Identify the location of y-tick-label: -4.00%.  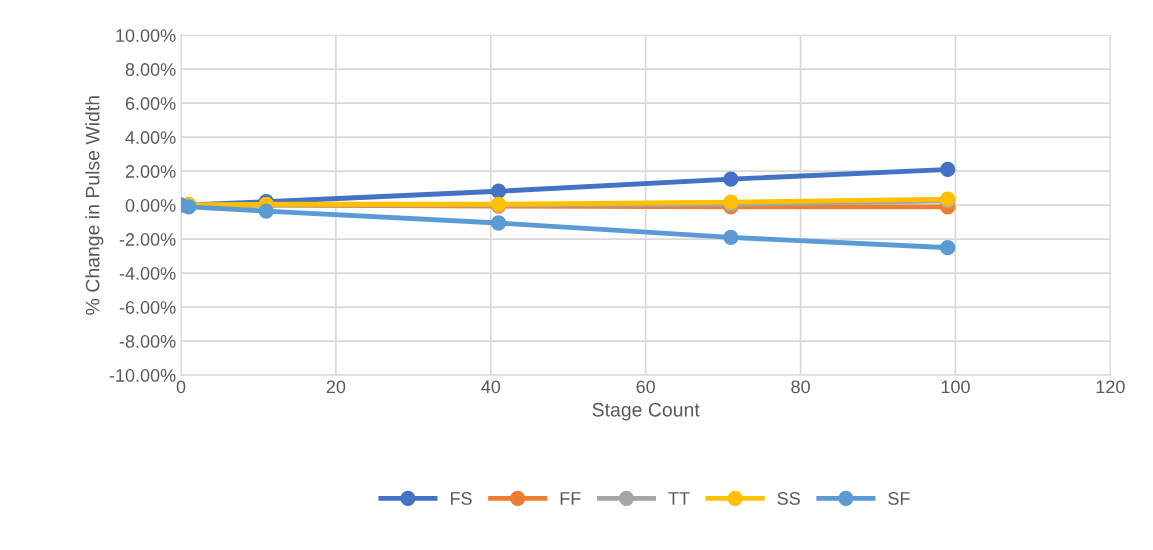
(147, 273).